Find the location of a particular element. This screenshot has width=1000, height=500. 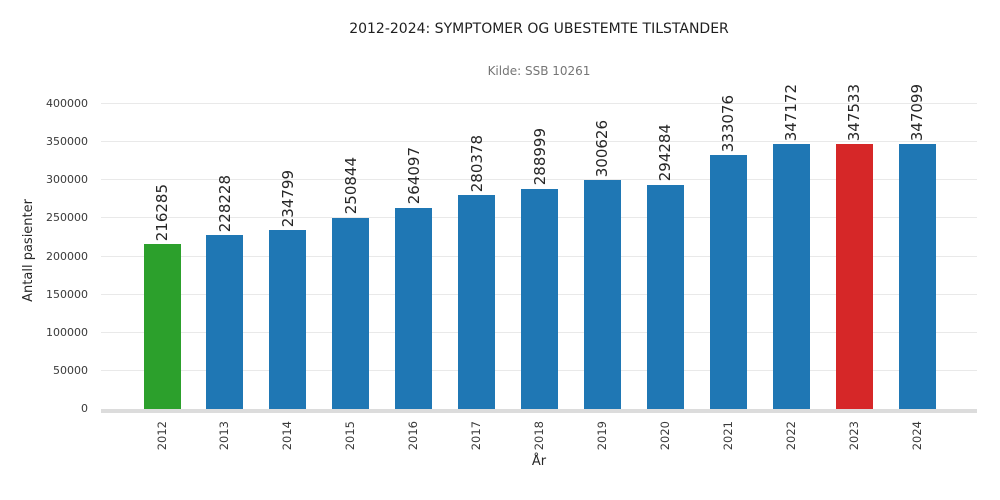

x-axis-label: År is located at coordinates (539, 461).